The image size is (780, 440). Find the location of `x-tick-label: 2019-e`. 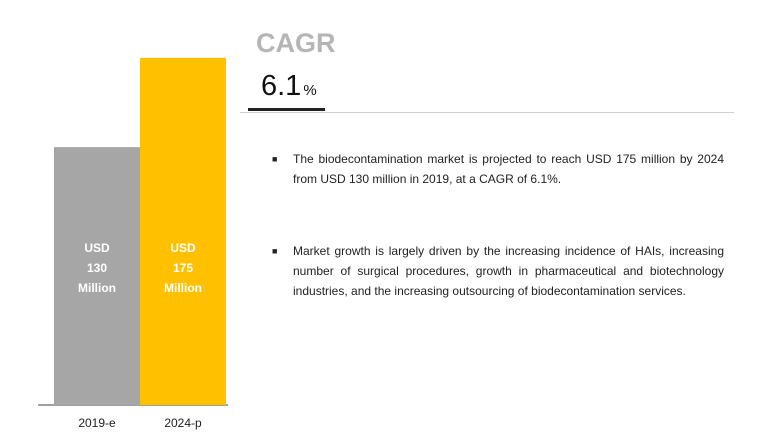

x-tick-label: 2019-e is located at coordinates (97, 423).